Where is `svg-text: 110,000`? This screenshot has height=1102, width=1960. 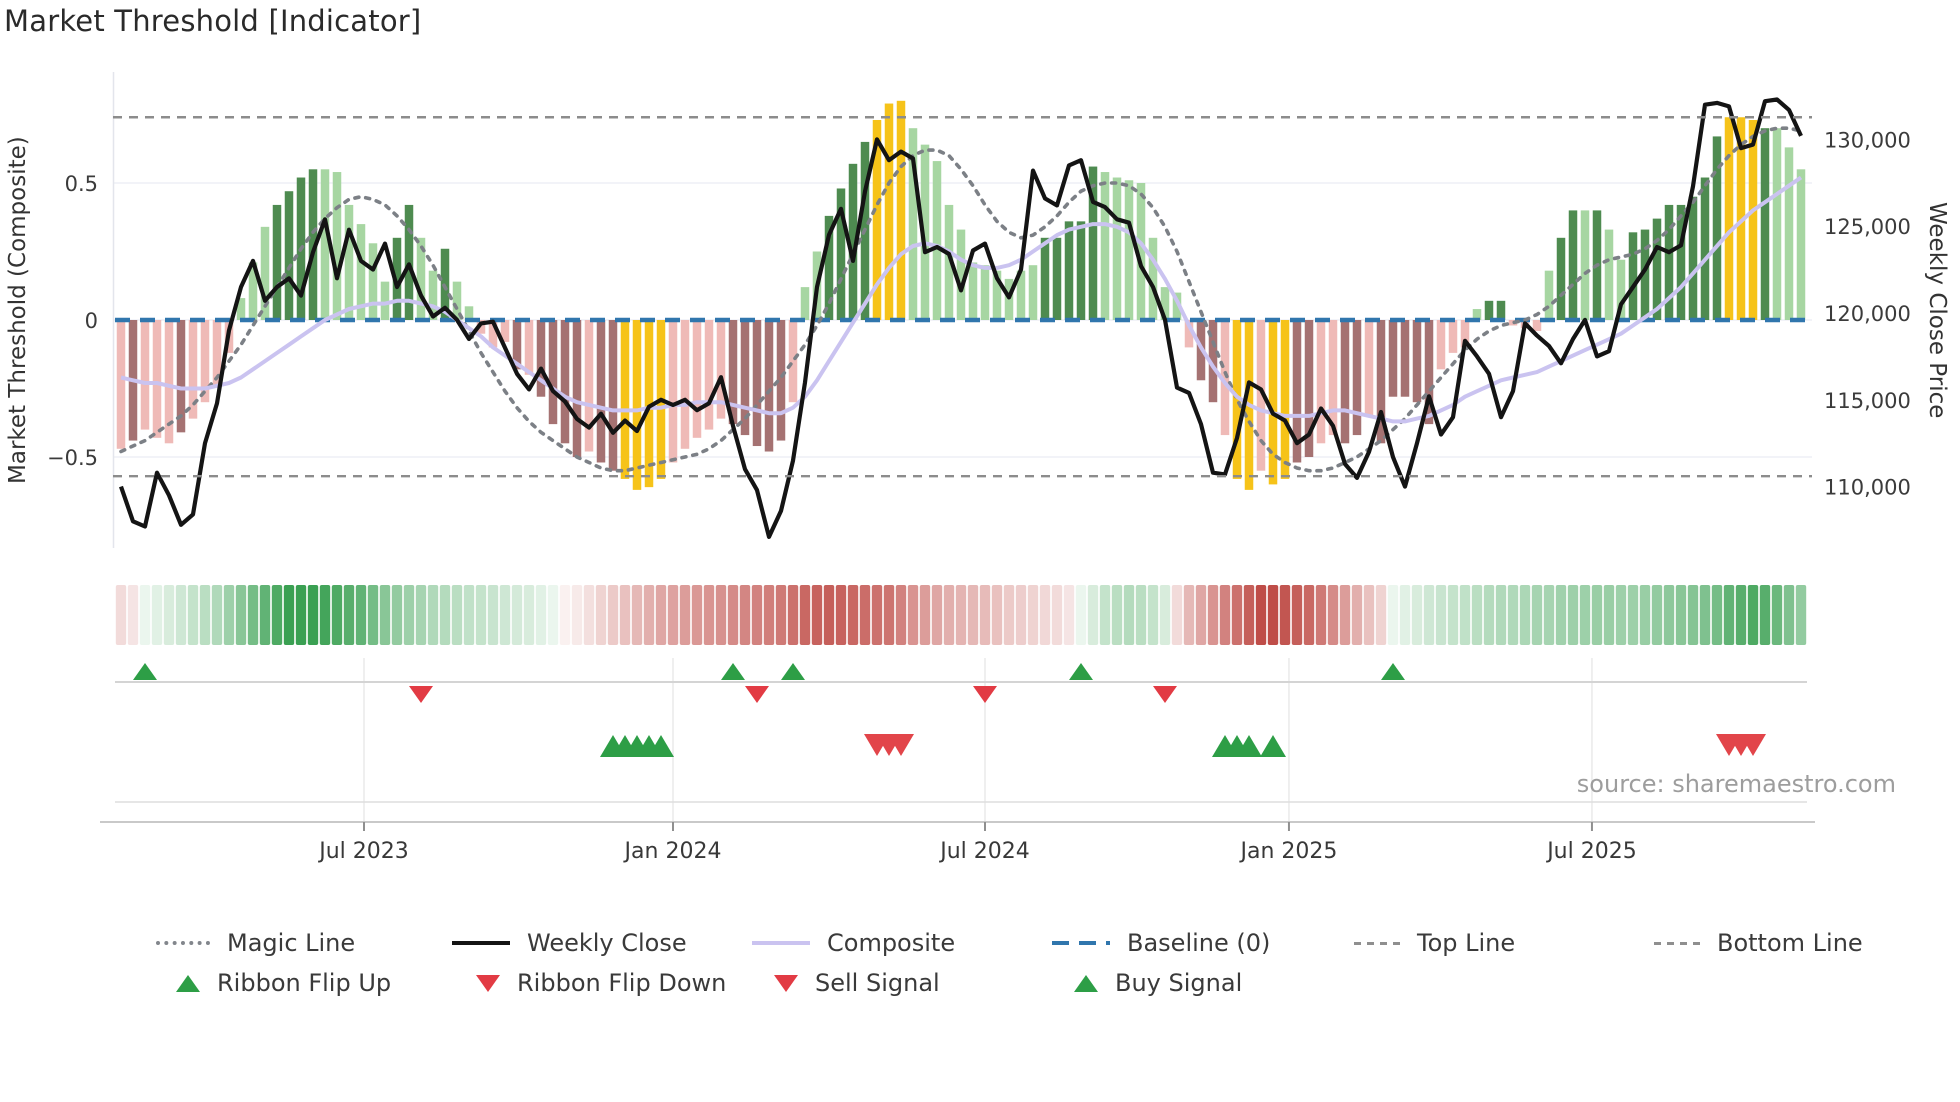
svg-text: 110,000 is located at coordinates (1867, 488).